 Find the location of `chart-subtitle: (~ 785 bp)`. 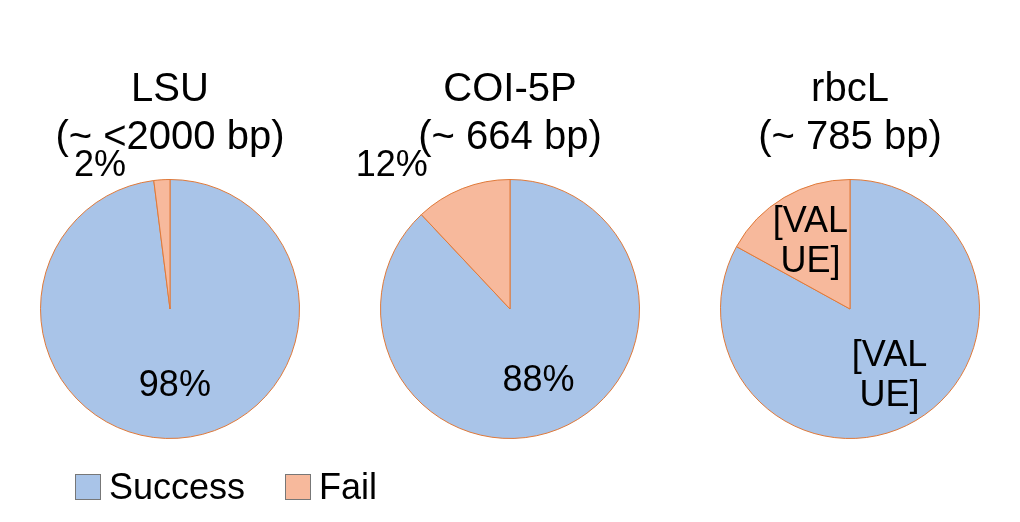

chart-subtitle: (~ 785 bp) is located at coordinates (850, 135).